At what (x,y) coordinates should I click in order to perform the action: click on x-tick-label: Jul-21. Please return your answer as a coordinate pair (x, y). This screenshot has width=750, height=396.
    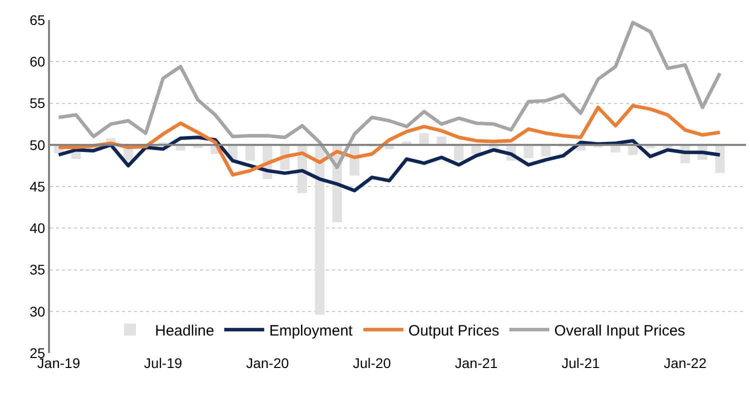
    Looking at the image, I should click on (581, 363).